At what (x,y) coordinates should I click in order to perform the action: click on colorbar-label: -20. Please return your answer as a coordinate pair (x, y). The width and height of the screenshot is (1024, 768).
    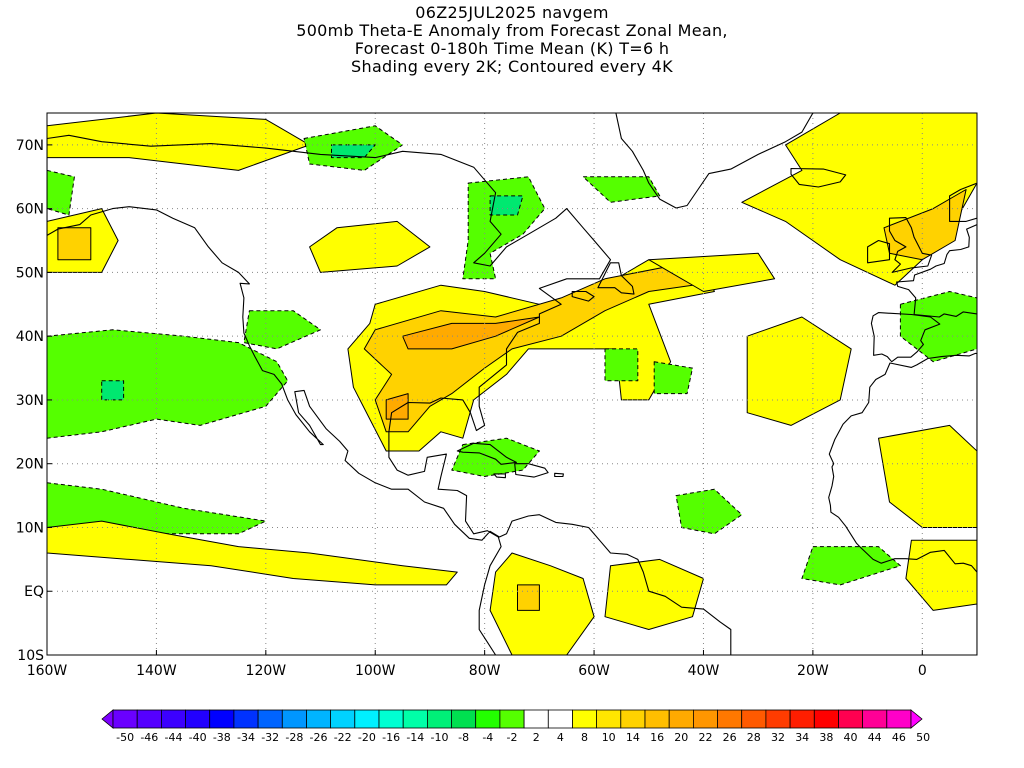
    Looking at the image, I should click on (367, 737).